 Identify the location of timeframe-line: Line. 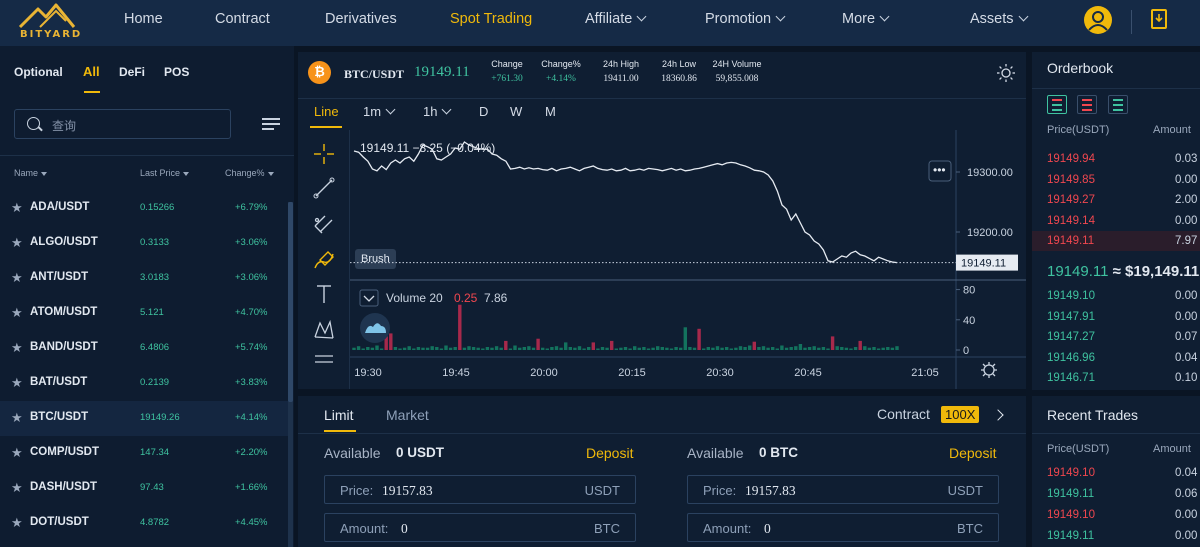
(326, 111).